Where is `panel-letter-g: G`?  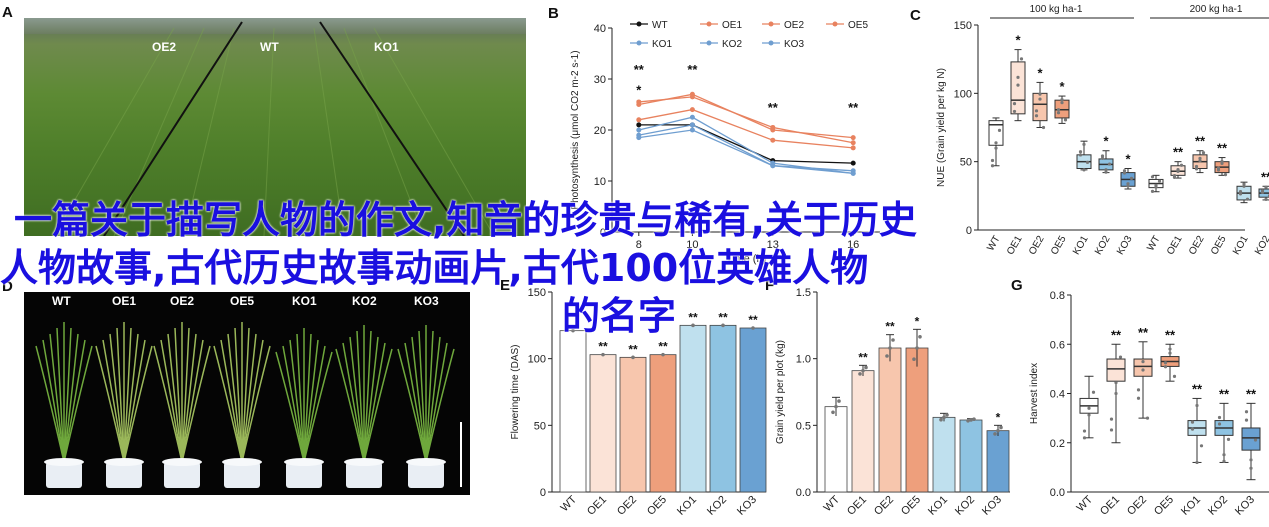
panel-letter-g: G is located at coordinates (1017, 285).